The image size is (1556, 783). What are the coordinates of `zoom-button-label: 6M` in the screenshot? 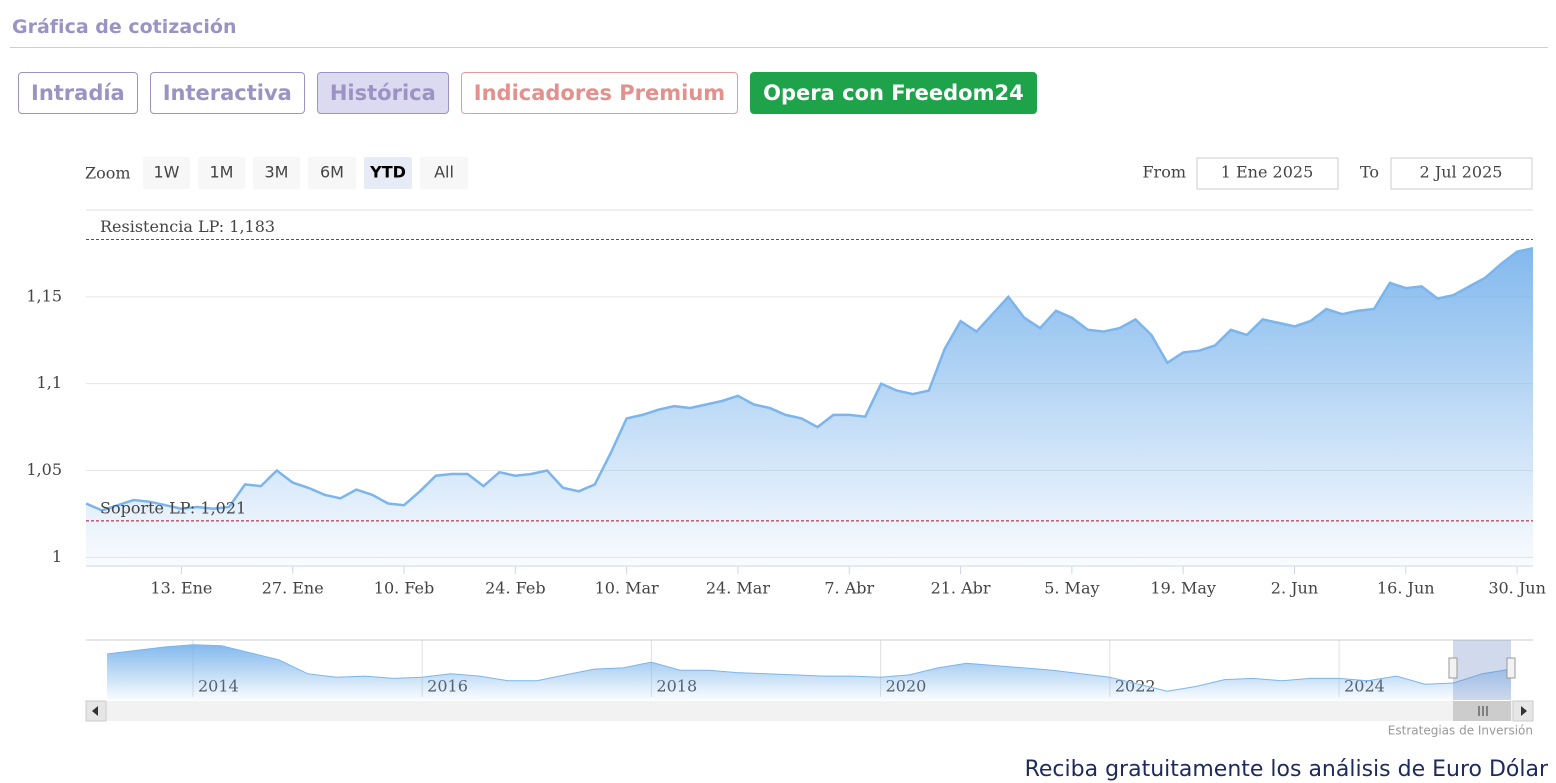 It's located at (332, 172).